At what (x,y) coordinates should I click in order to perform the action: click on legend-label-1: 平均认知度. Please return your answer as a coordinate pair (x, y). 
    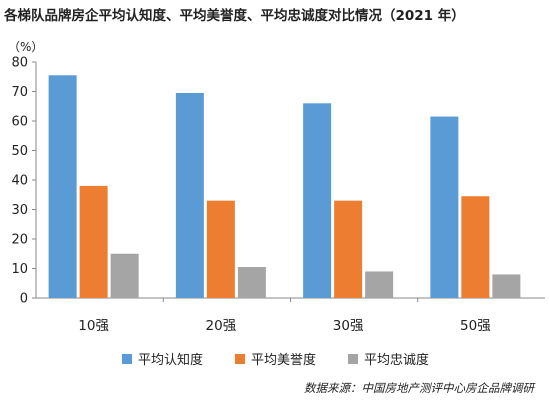
    Looking at the image, I should click on (170, 360).